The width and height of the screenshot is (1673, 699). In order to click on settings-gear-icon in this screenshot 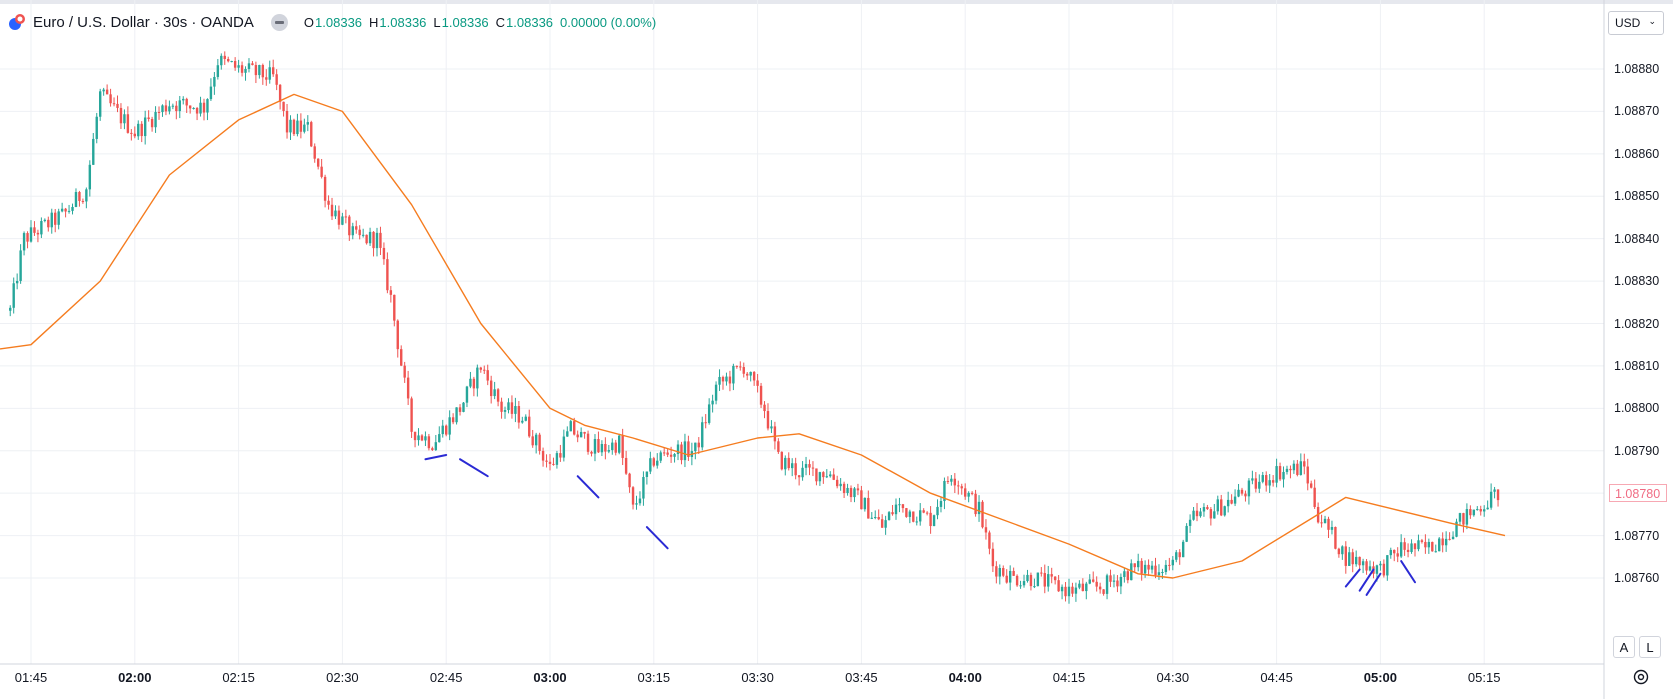, I will do `click(1641, 677)`.